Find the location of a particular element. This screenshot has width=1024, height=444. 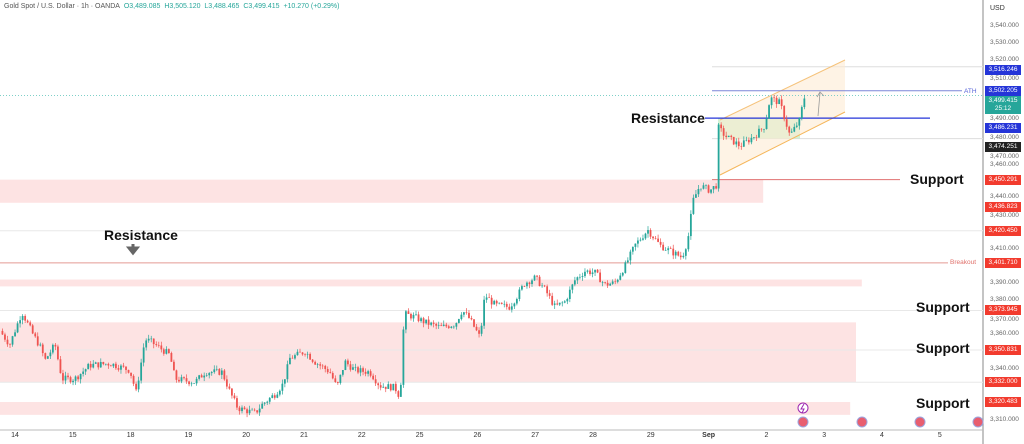

price-tick: 3,520.000 is located at coordinates (1004, 60).